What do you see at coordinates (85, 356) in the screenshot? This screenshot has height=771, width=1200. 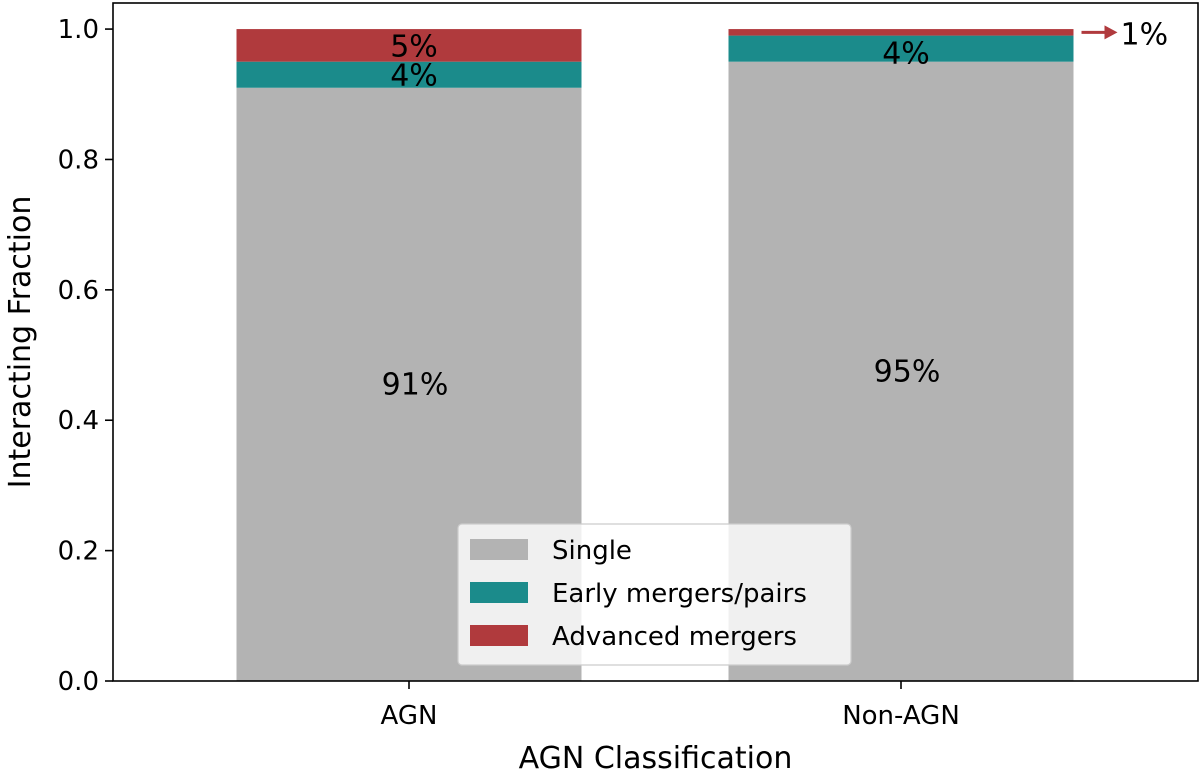 I see `y-axis: 0.0 0.2 0.4 0.6 0.8 1.0` at bounding box center [85, 356].